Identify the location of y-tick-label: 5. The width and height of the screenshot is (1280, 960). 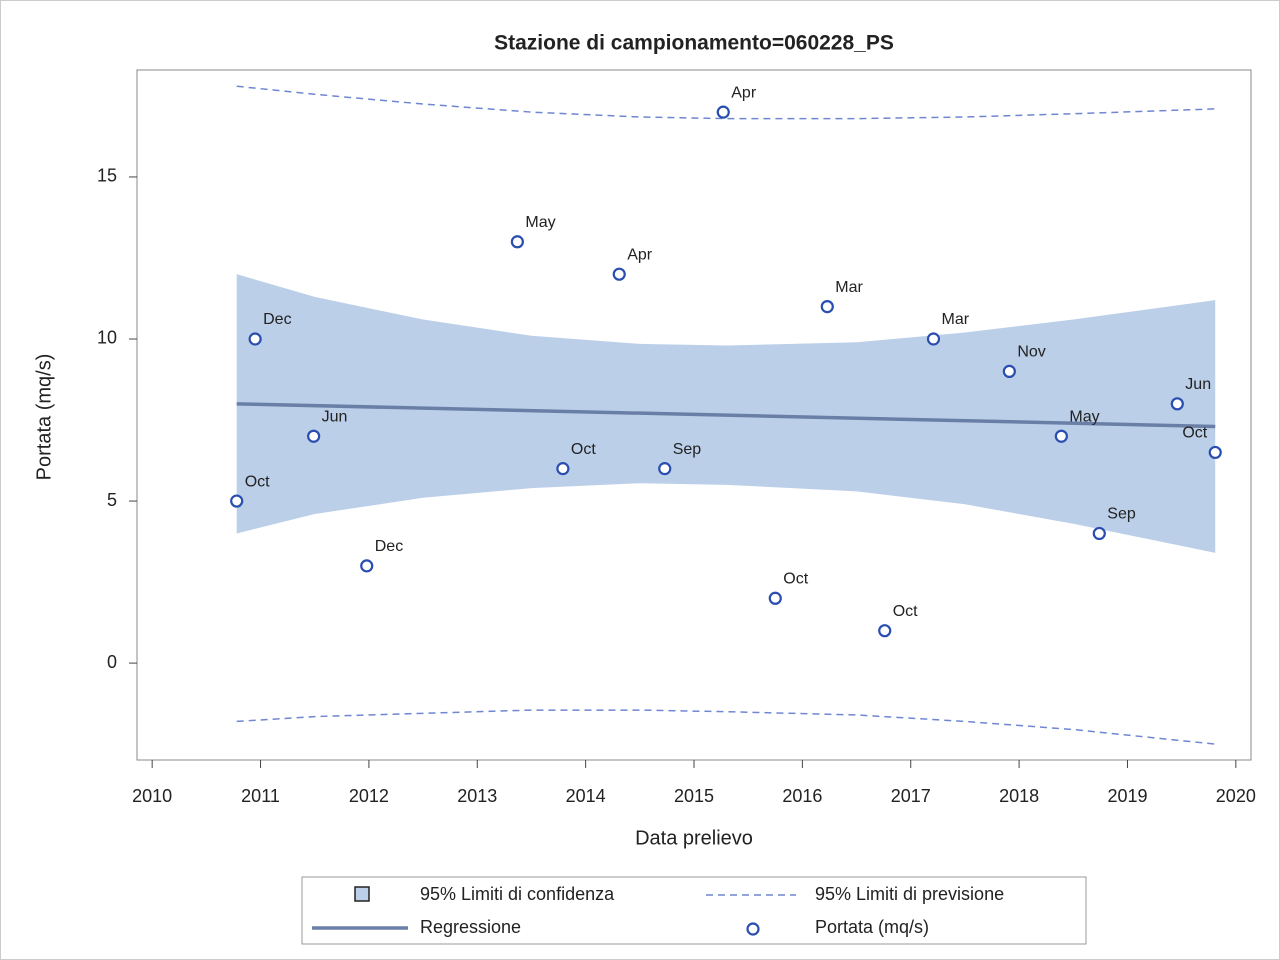
(112, 500).